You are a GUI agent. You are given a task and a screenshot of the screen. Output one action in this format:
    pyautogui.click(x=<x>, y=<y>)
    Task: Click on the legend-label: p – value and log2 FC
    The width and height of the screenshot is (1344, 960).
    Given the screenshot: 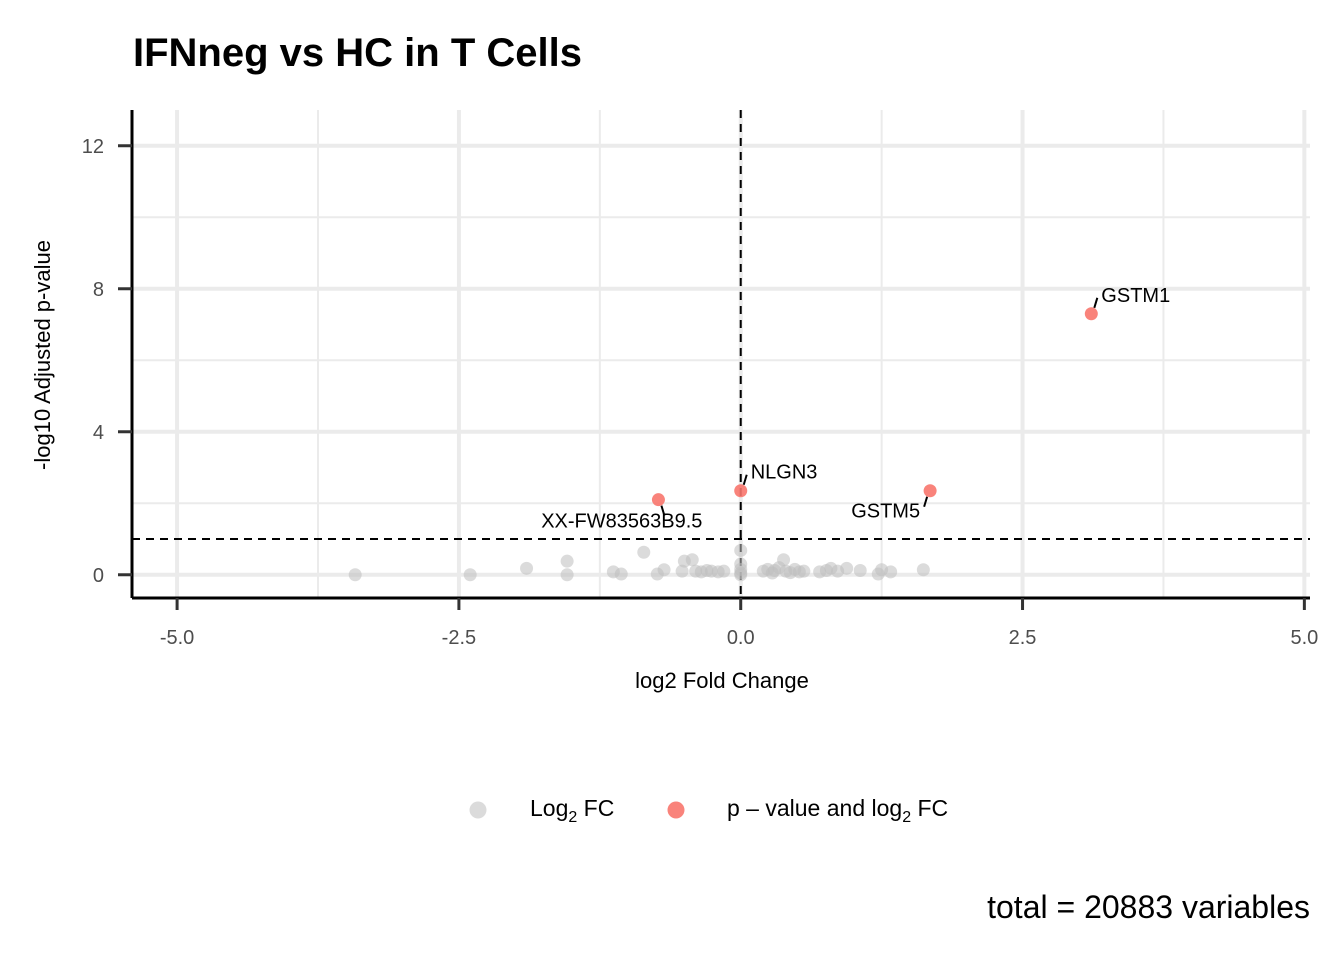 What is the action you would take?
    pyautogui.click(x=837, y=810)
    